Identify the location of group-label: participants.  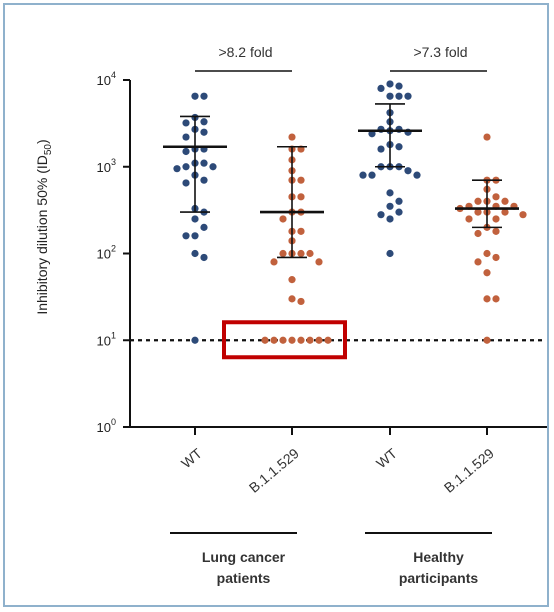
(439, 578).